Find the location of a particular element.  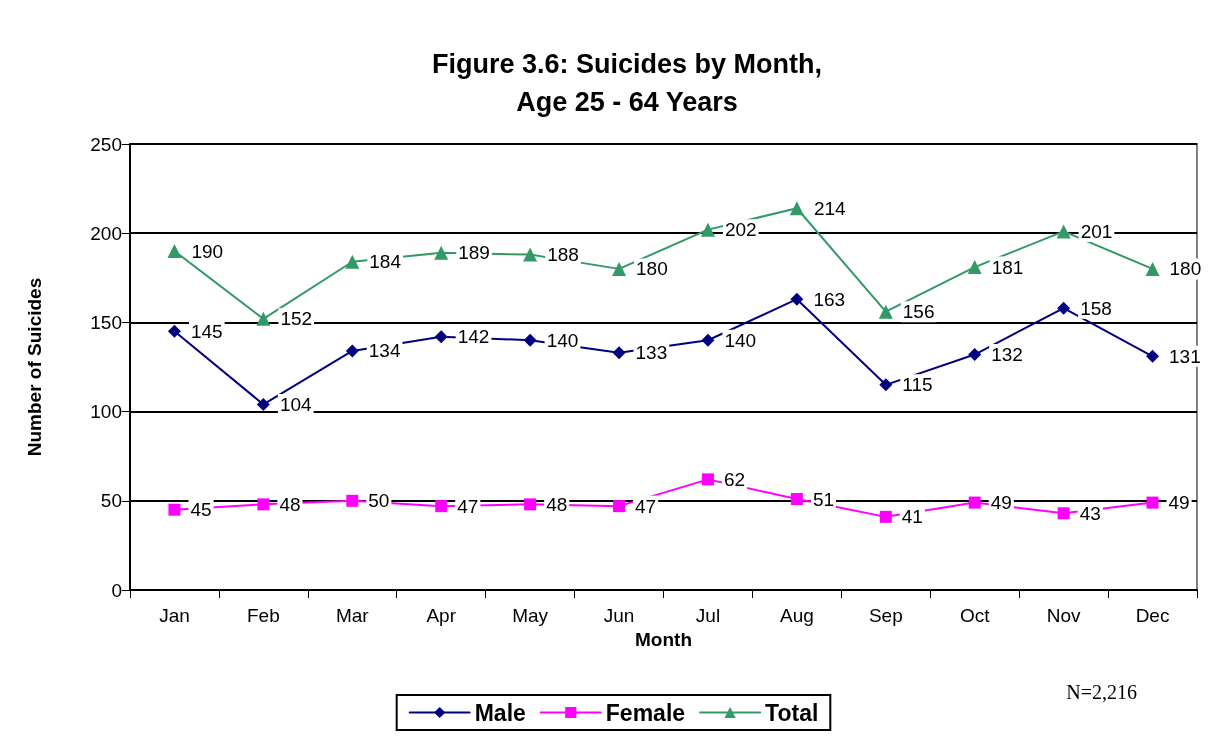

x-tick-label: Jul is located at coordinates (708, 615).